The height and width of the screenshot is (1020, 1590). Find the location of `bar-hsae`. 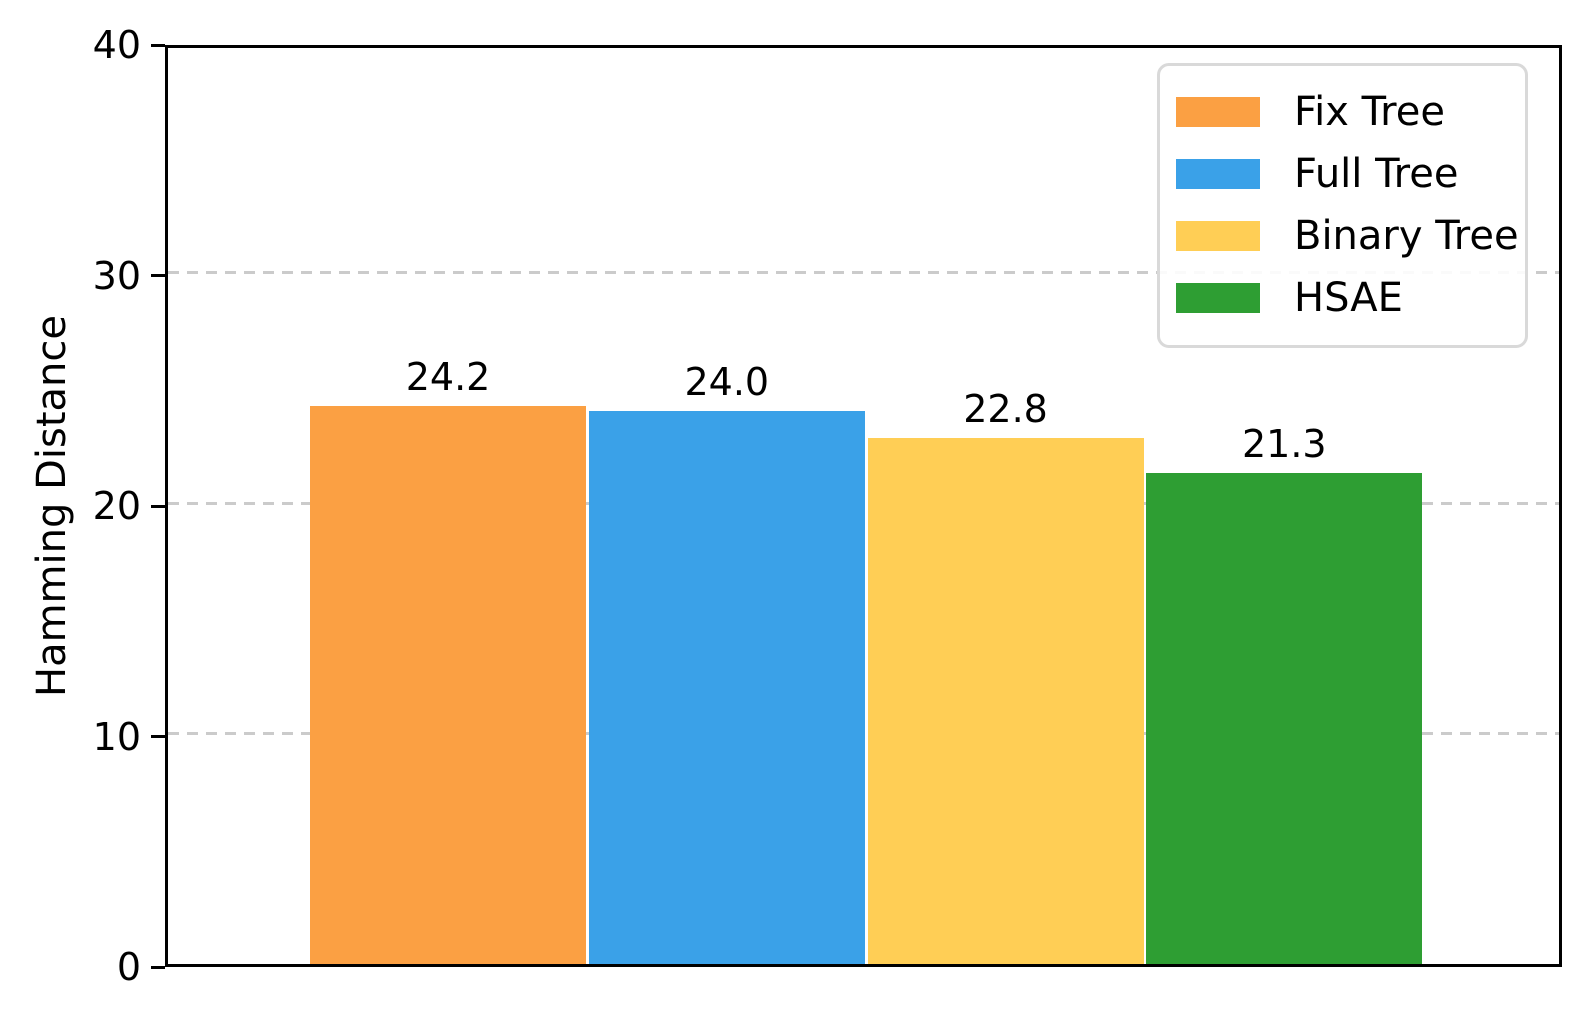

bar-hsae is located at coordinates (1284, 718).